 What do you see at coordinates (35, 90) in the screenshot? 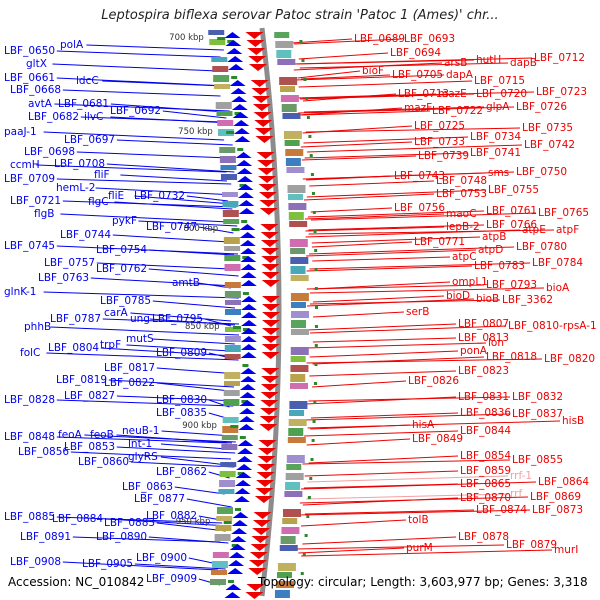
I see `gene-label-left: LBF_0668` at bounding box center [35, 90].